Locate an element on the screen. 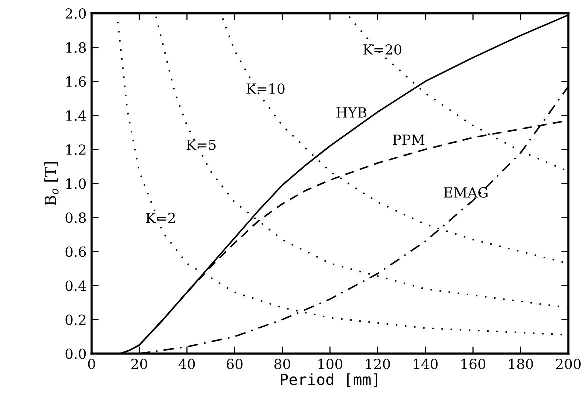 The image size is (585, 410). y-tick-label: 0.6 is located at coordinates (76, 252).